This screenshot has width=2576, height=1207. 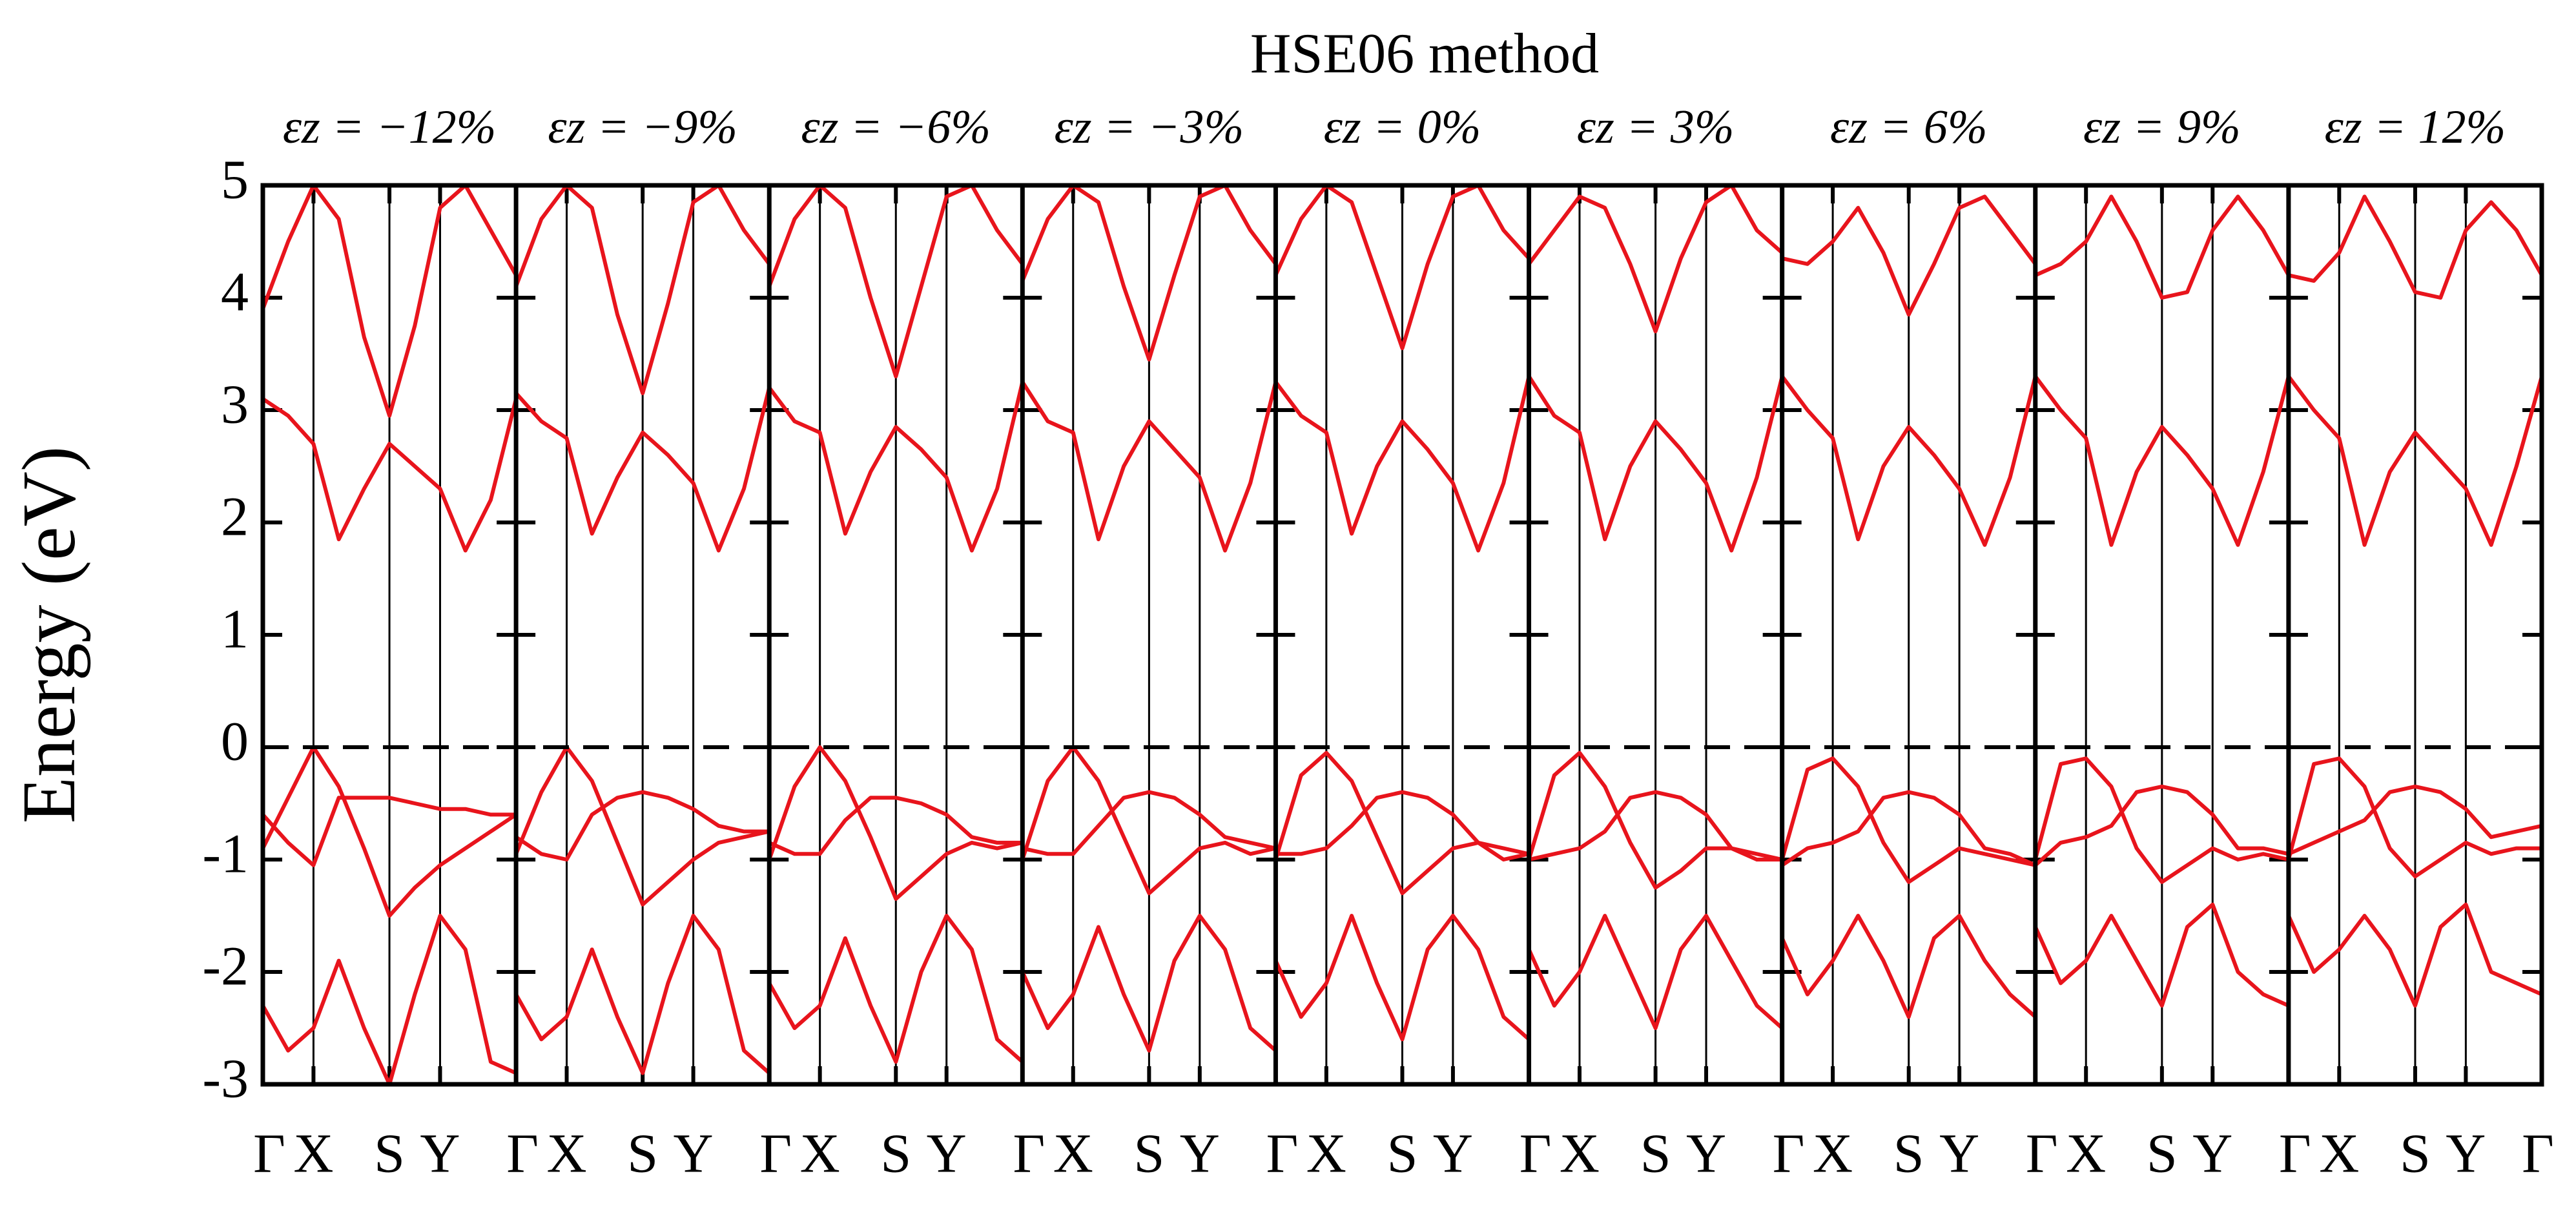 What do you see at coordinates (235, 517) in the screenshot?
I see `y-tick-label: 2` at bounding box center [235, 517].